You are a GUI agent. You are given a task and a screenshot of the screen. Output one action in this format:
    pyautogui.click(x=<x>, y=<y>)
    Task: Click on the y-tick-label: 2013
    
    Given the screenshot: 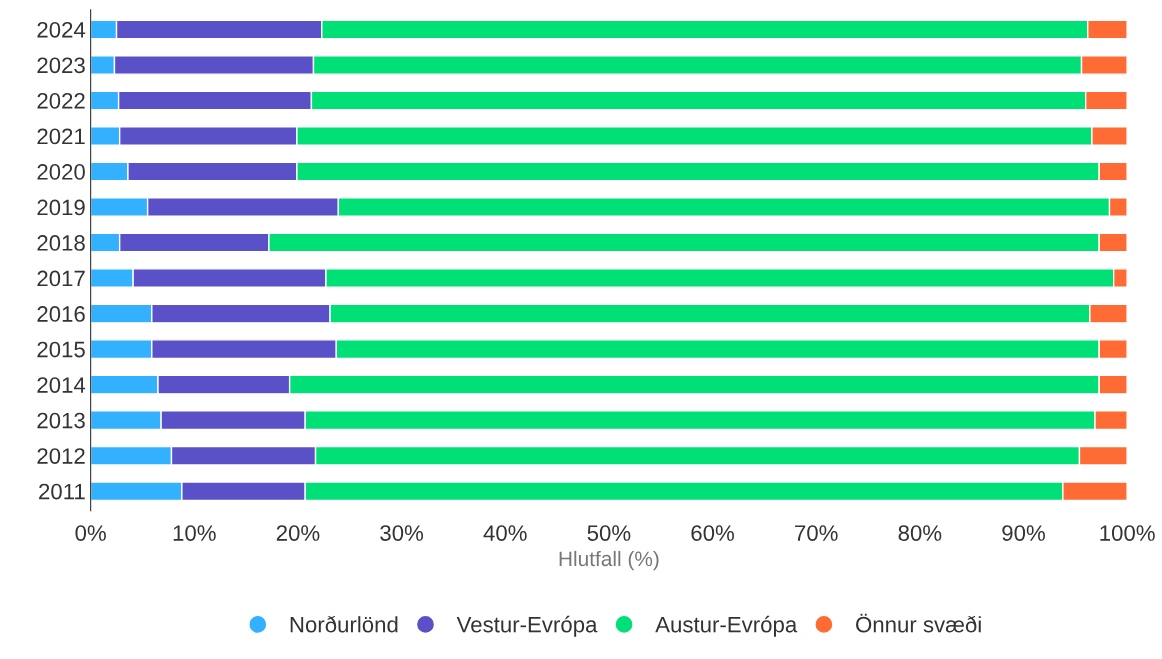 What is the action you would take?
    pyautogui.click(x=61, y=420)
    